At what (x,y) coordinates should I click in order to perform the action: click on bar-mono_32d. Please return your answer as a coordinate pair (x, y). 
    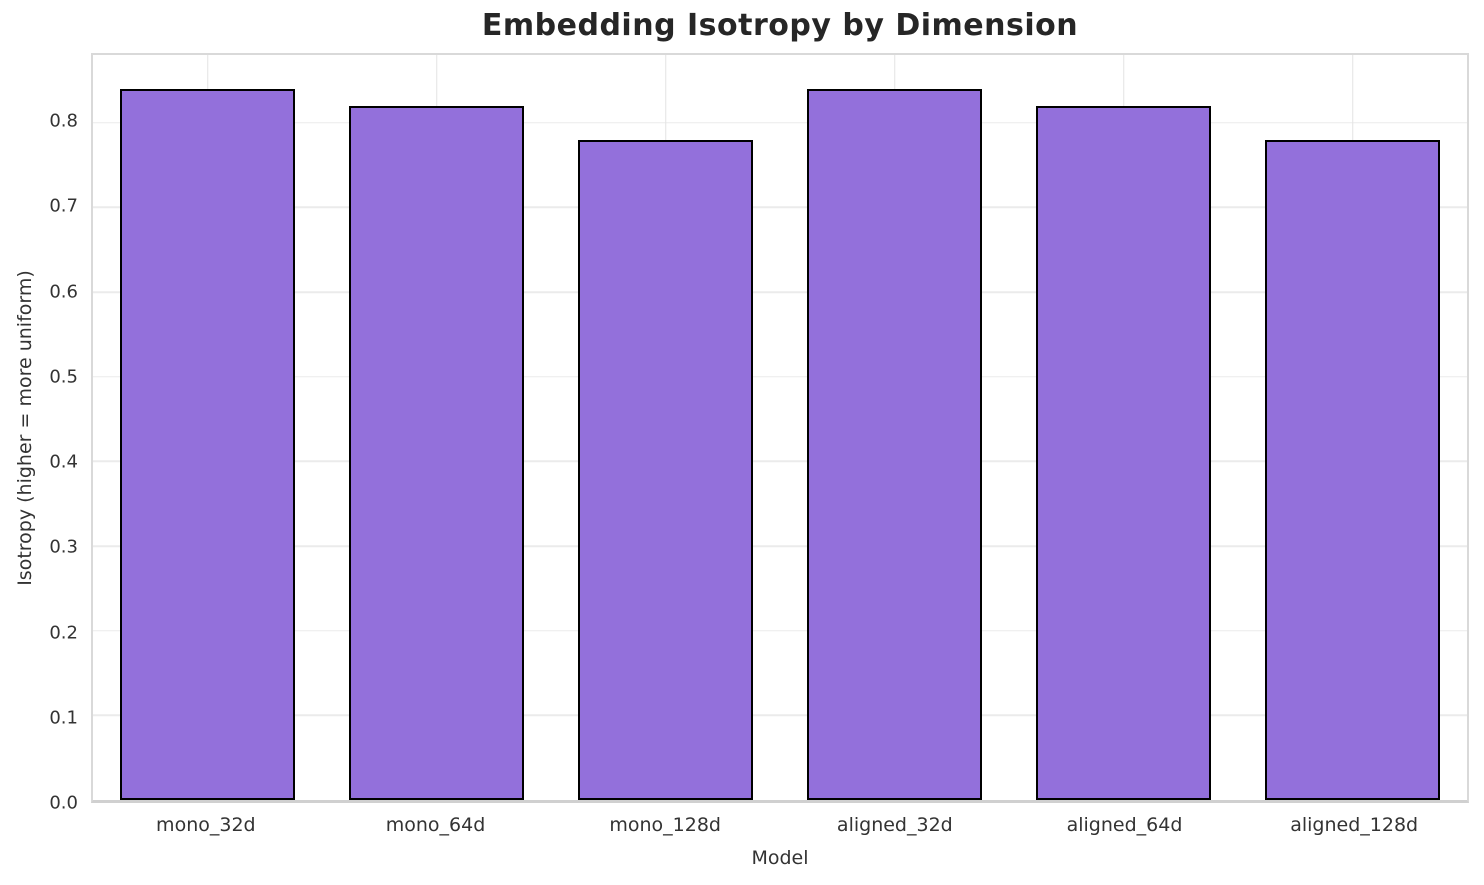
    Looking at the image, I should click on (207, 444).